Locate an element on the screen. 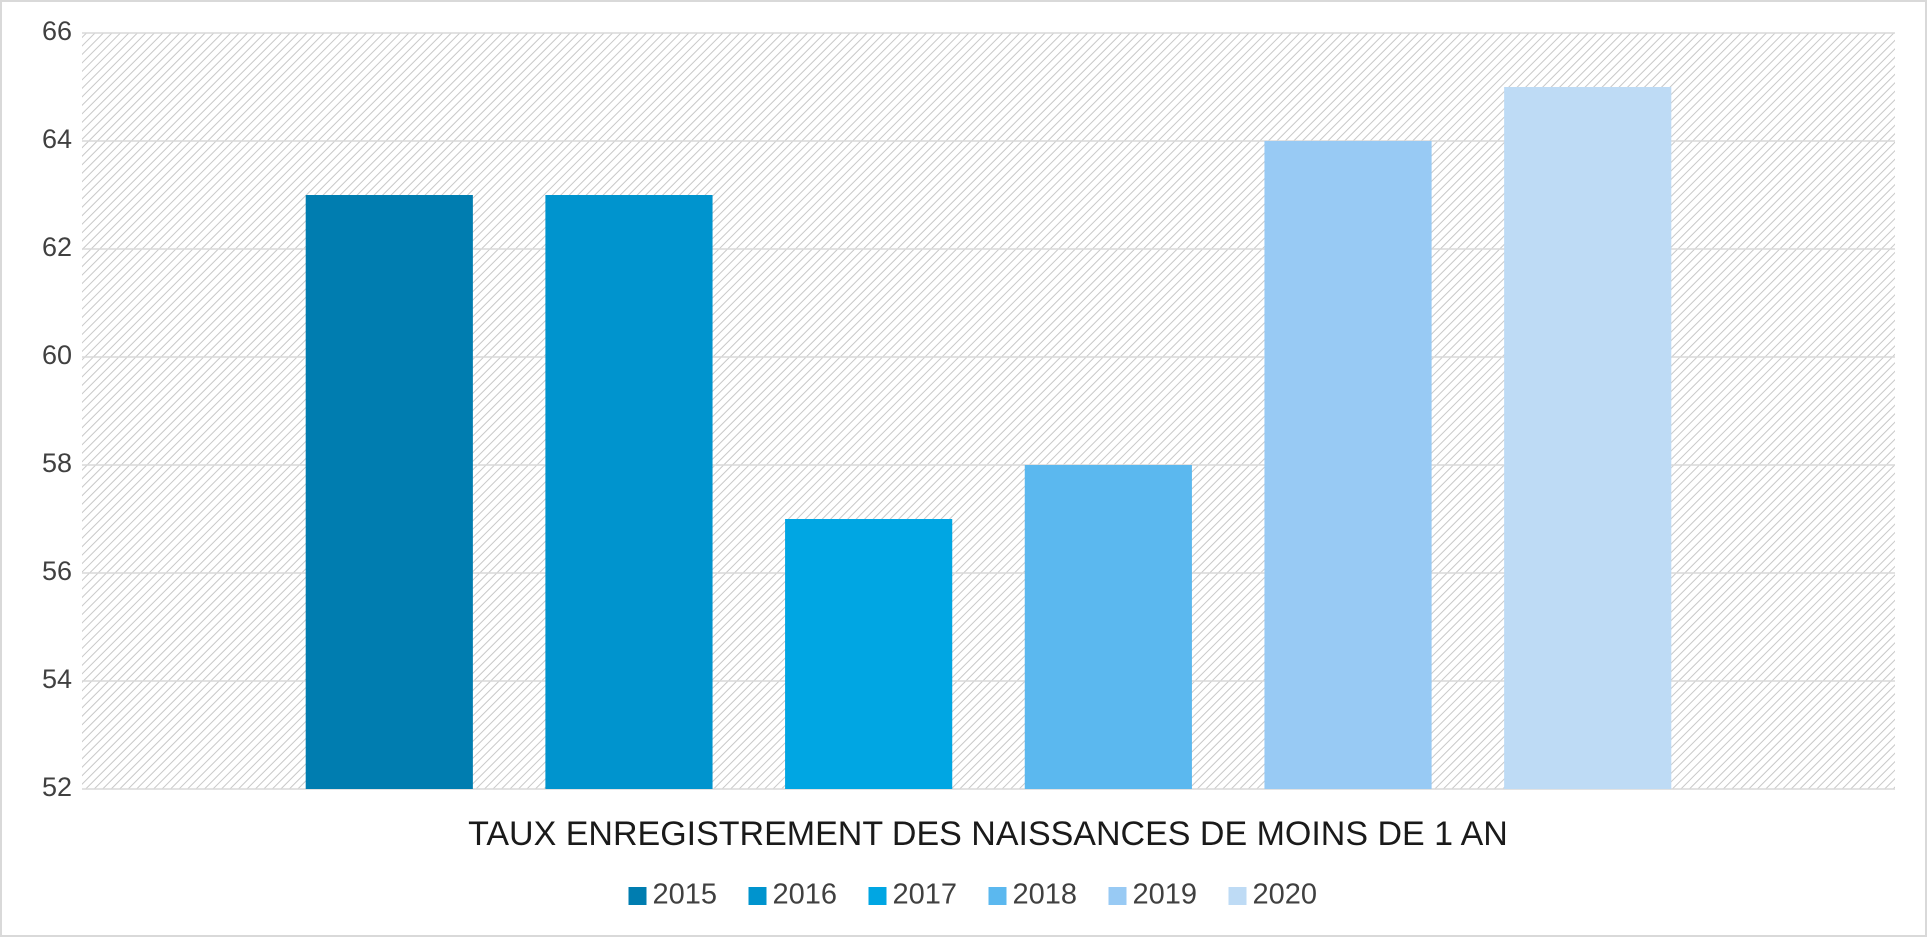 The height and width of the screenshot is (937, 1927). y-tick-label: 62 is located at coordinates (57, 247).